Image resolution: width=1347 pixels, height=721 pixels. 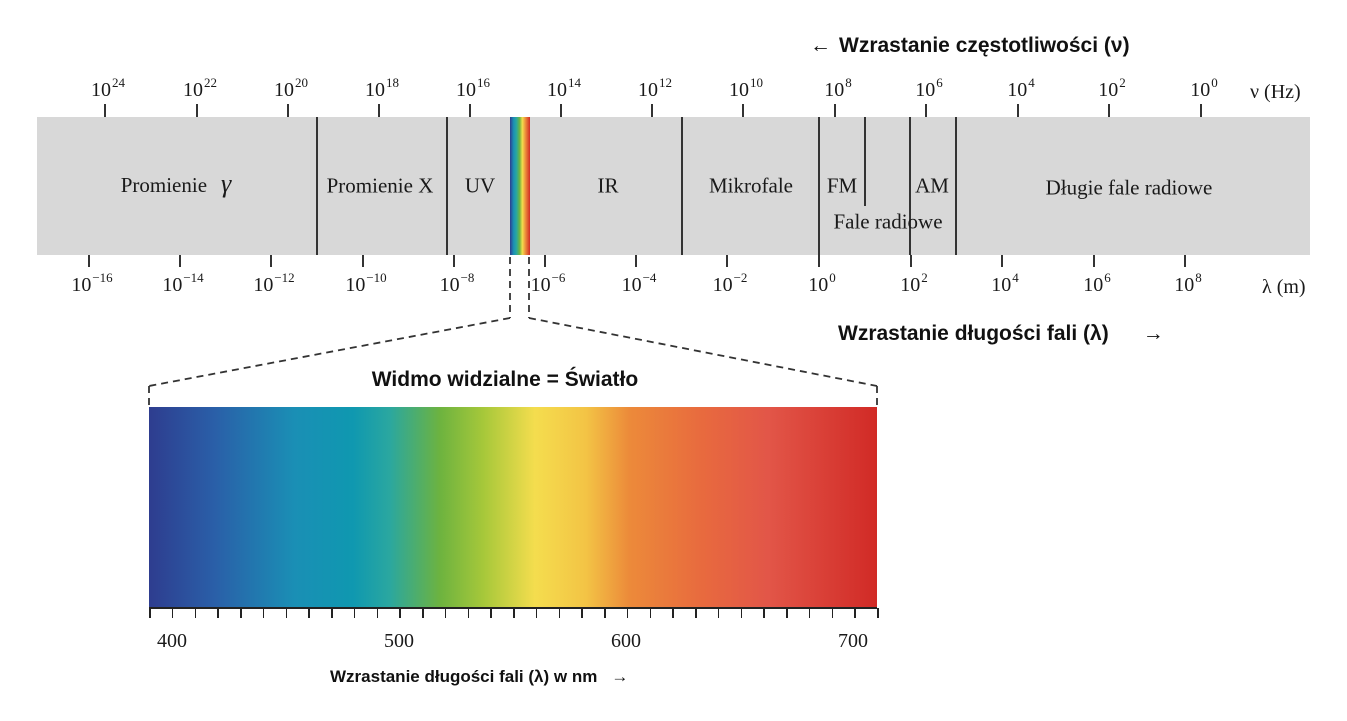 What do you see at coordinates (1275, 92) in the screenshot?
I see `frequency-unit: ν (Hz)` at bounding box center [1275, 92].